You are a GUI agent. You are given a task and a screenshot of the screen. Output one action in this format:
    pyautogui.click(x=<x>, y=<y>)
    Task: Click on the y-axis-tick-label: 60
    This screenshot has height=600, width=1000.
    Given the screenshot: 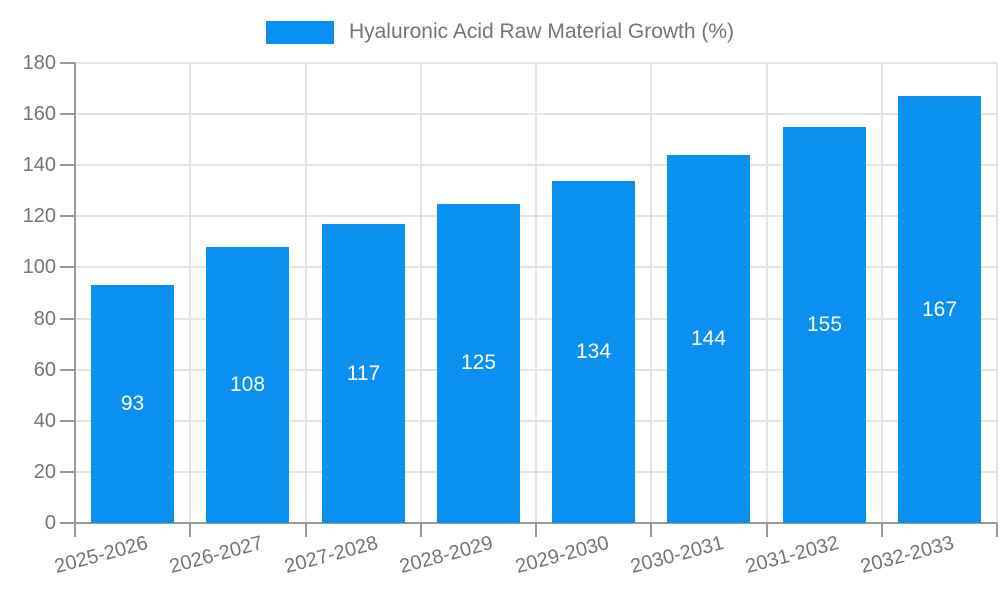 What is the action you would take?
    pyautogui.click(x=44, y=370)
    